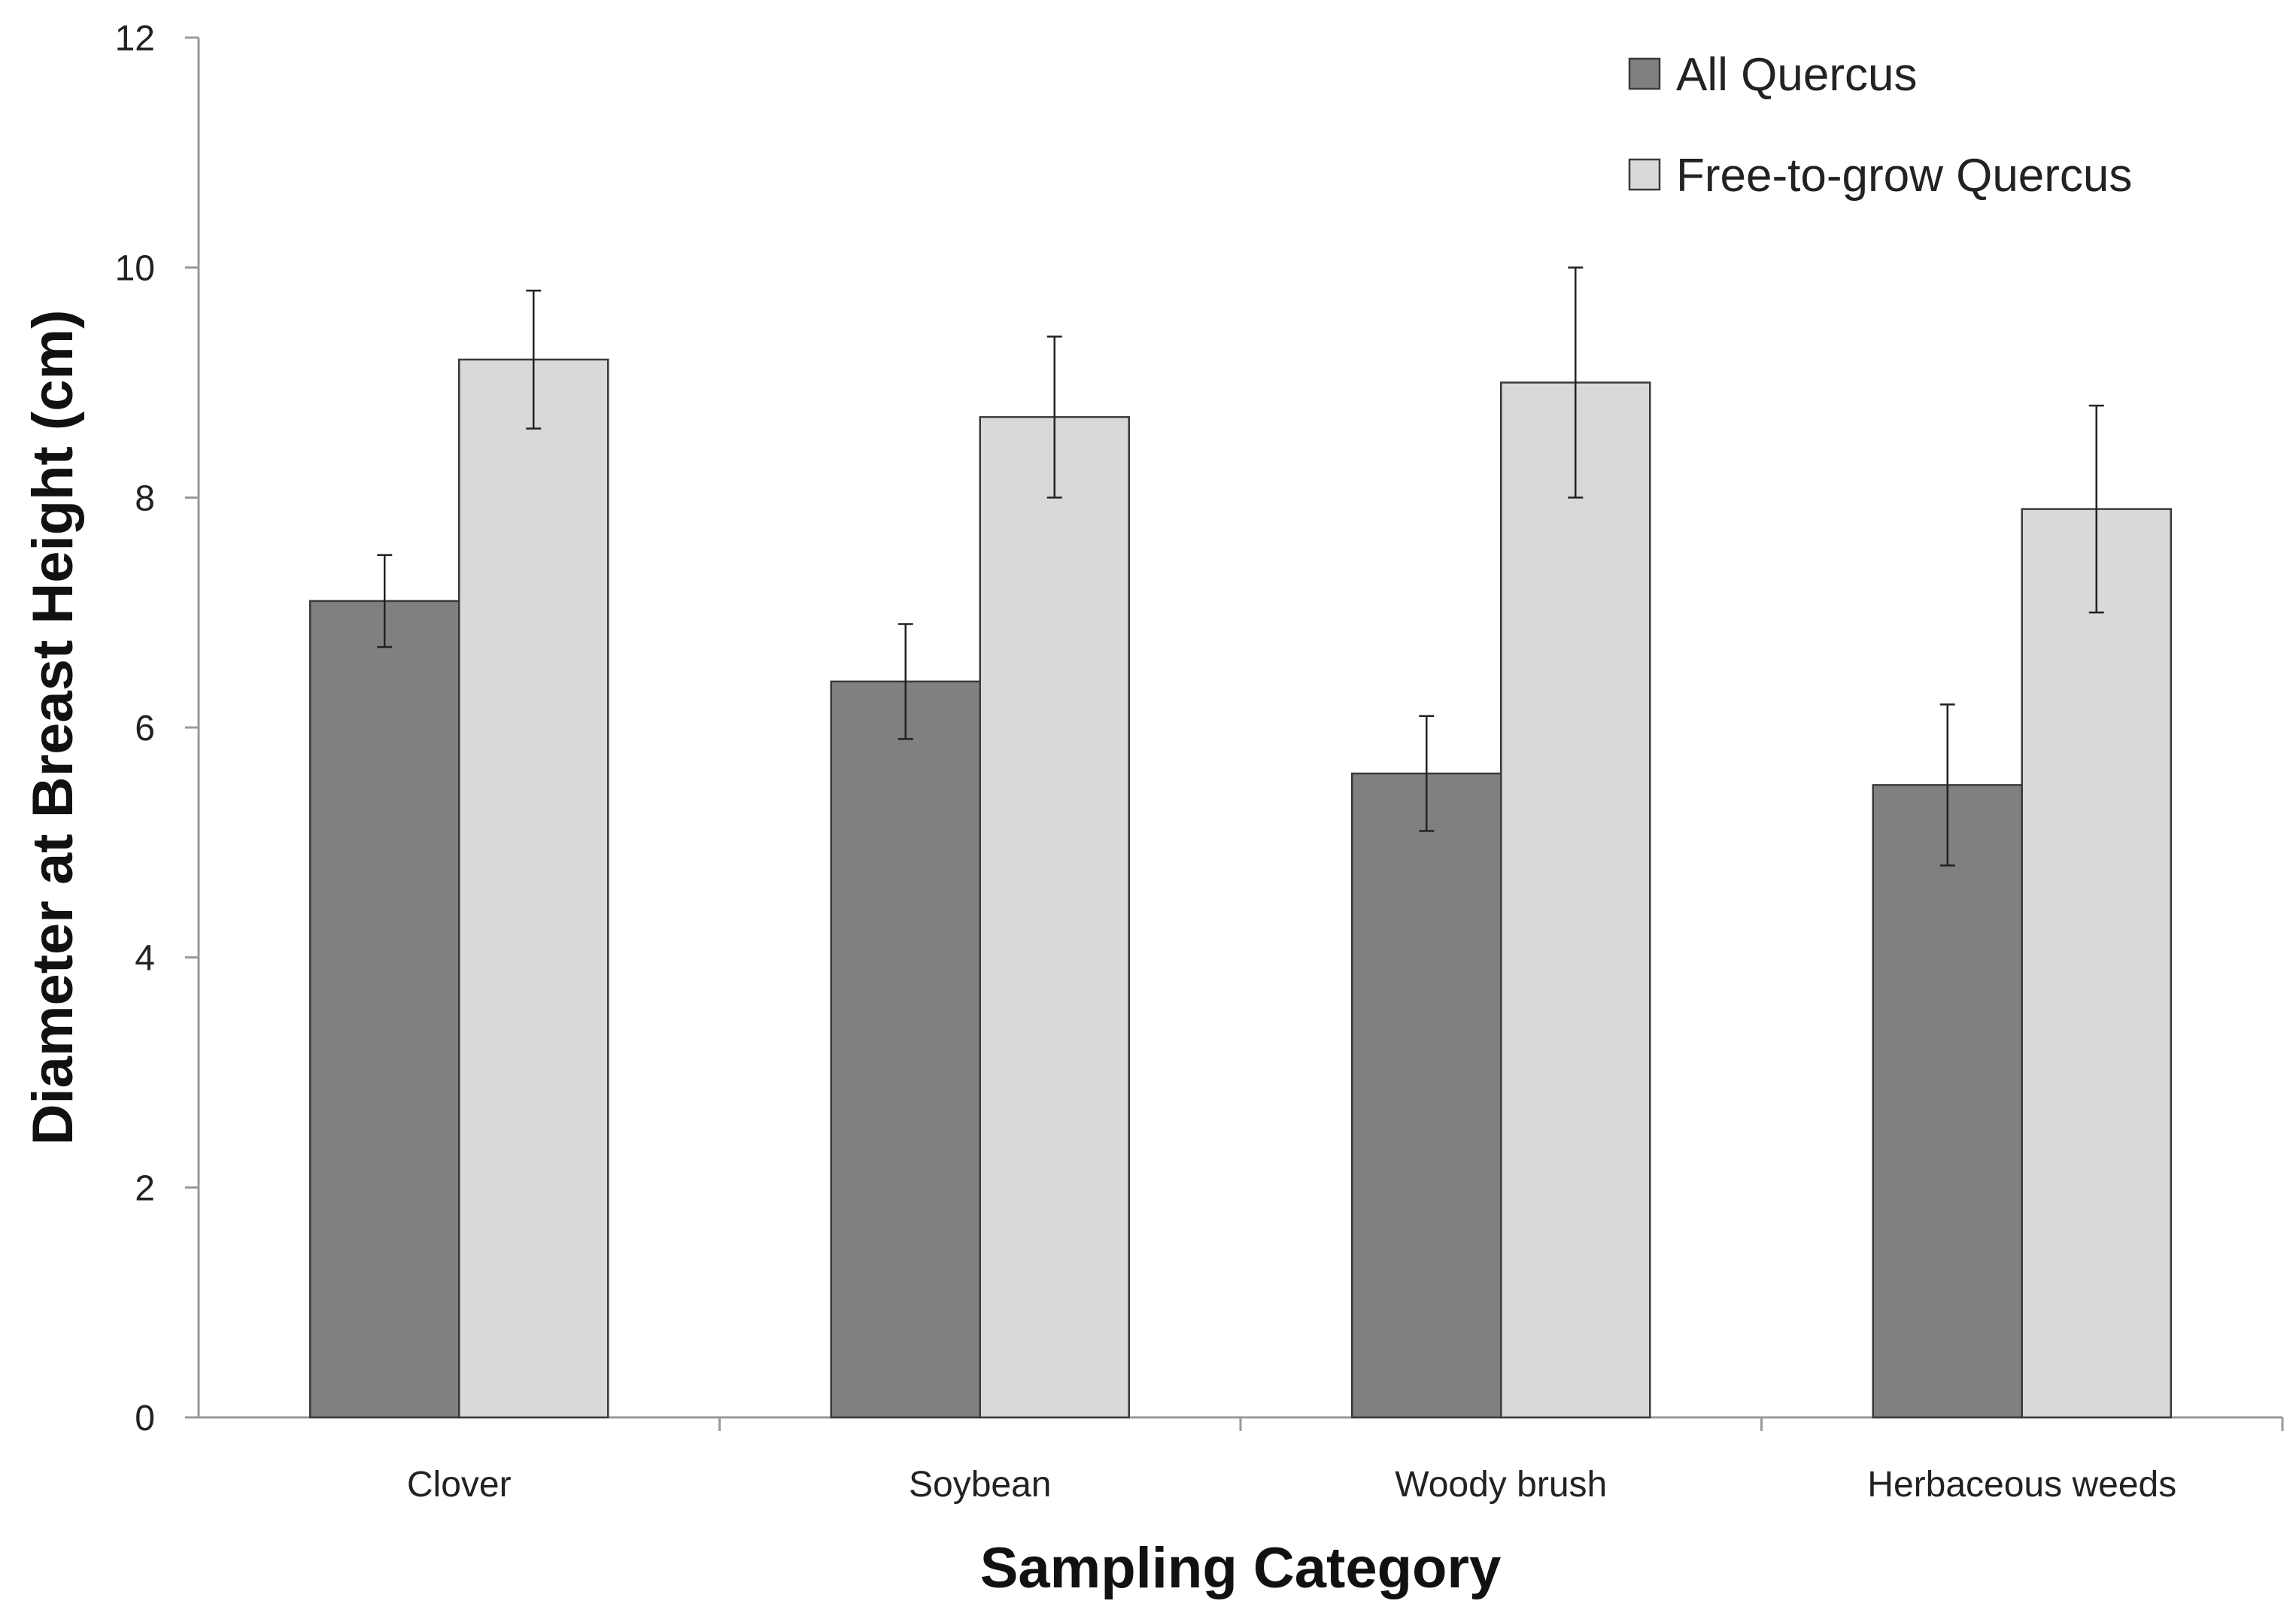 This screenshot has height=1619, width=2296. What do you see at coordinates (1797, 75) in the screenshot?
I see `legend-label: All Quercus` at bounding box center [1797, 75].